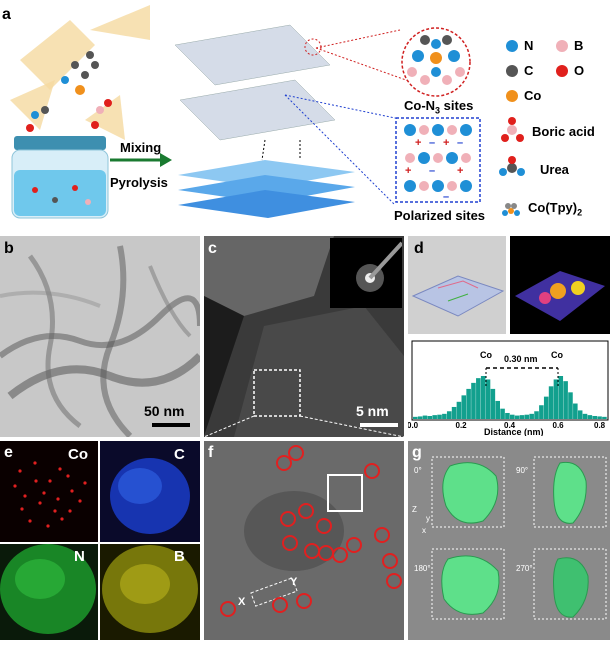 Image resolution: width=610 pixels, height=646 pixels. Describe the element at coordinates (560, 285) in the screenshot. I see `surface-plot-right` at that location.